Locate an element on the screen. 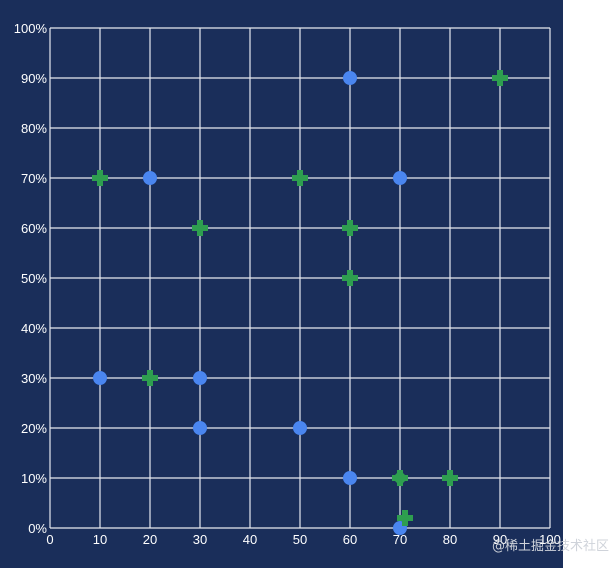 The width and height of the screenshot is (615, 568). y-axis-ticks: 0% 10% 20% 30% 40% 50% 60% 70% 80% 90% 100% is located at coordinates (31, 278).